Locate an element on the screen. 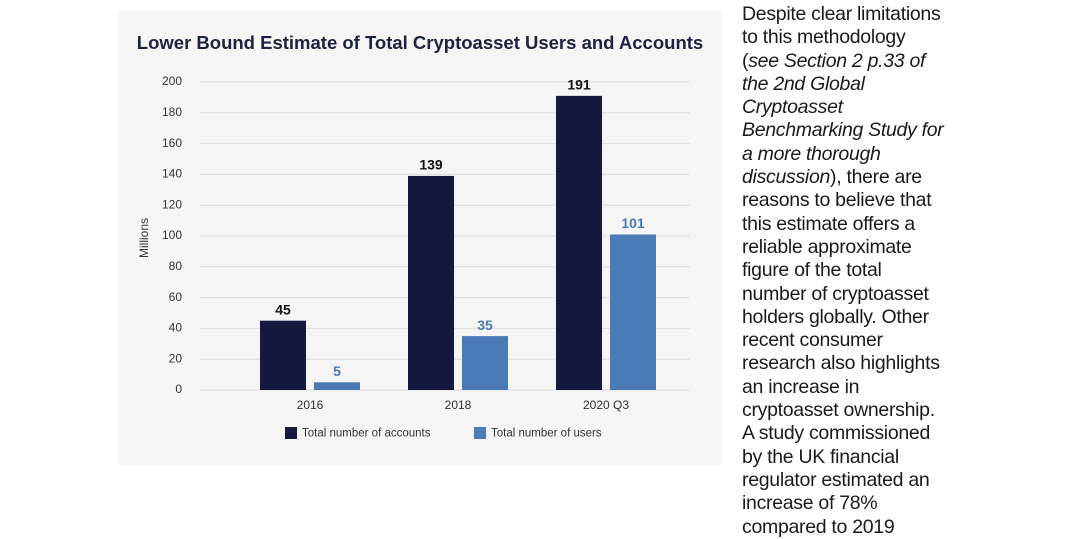 The image size is (1075, 539). value-label: 101 is located at coordinates (633, 223).